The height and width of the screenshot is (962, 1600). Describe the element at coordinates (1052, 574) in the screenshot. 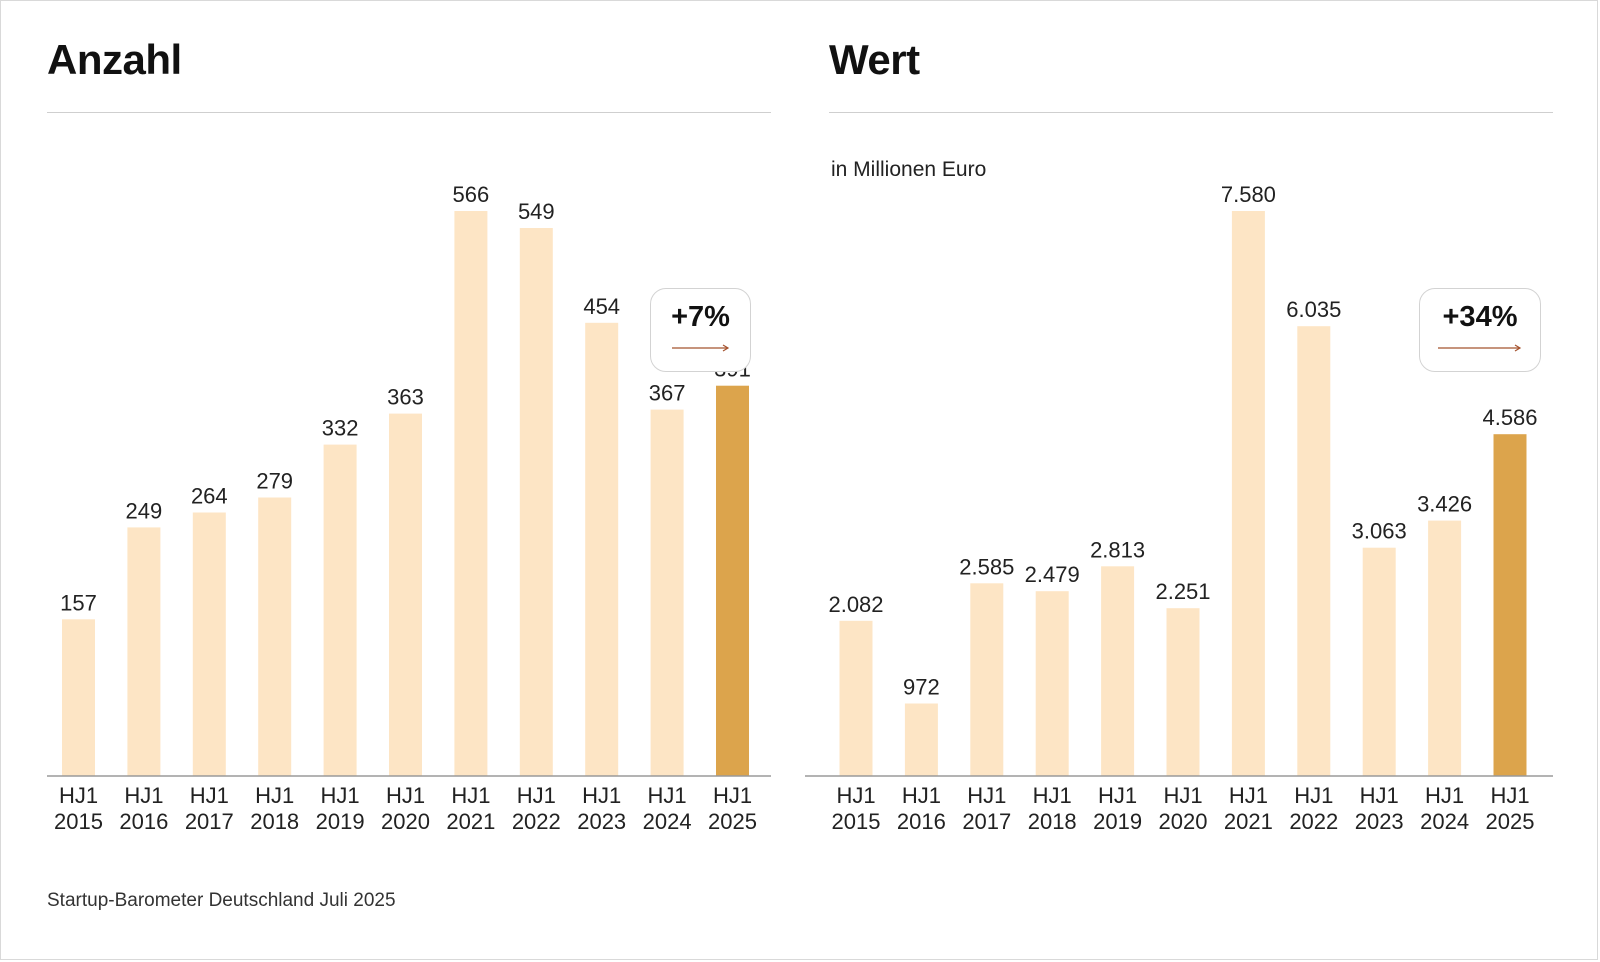

I see `data-label: 2.479` at that location.